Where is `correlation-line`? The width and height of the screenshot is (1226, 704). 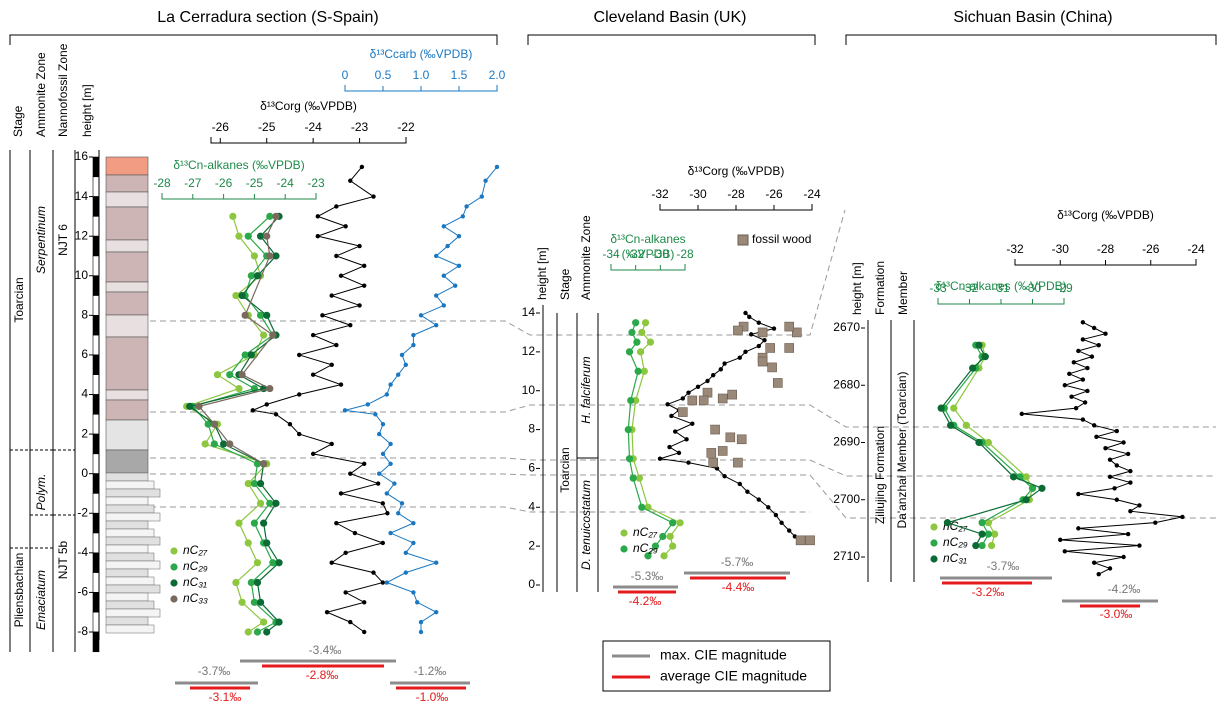
correlation-line is located at coordinates (683, 467).